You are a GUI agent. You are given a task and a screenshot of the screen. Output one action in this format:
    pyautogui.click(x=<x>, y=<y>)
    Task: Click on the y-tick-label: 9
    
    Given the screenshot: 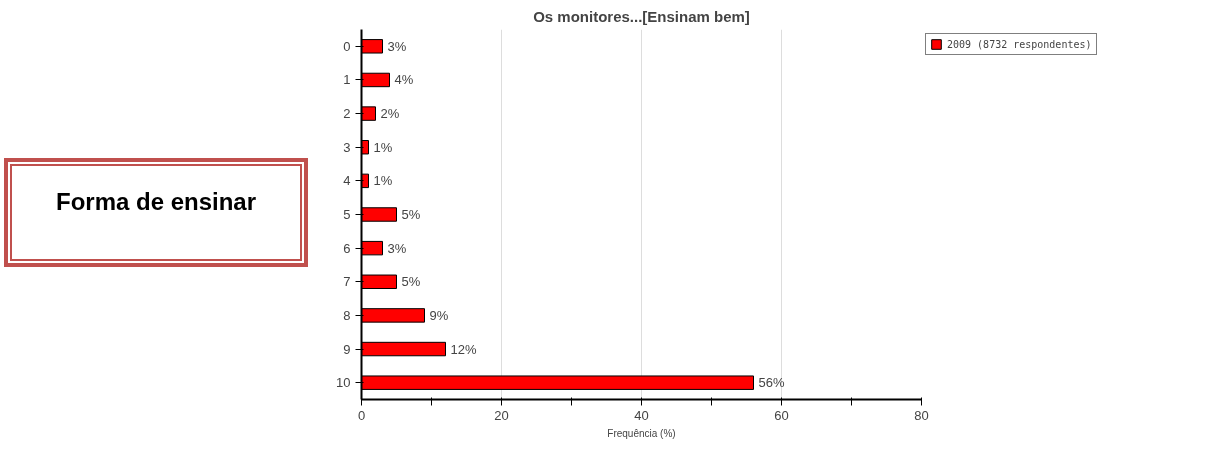 What is the action you would take?
    pyautogui.click(x=347, y=349)
    